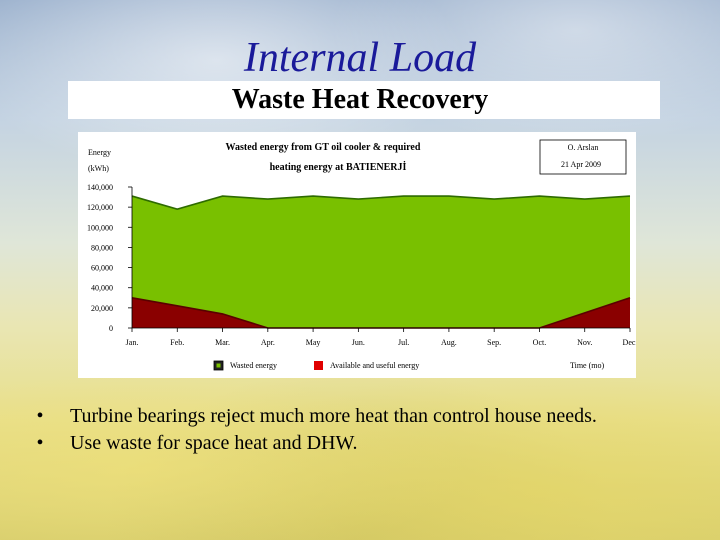 Image resolution: width=720 pixels, height=540 pixels. Describe the element at coordinates (338, 167) in the screenshot. I see `chart-title-line2: heating energy at BATIENERJİ` at that location.